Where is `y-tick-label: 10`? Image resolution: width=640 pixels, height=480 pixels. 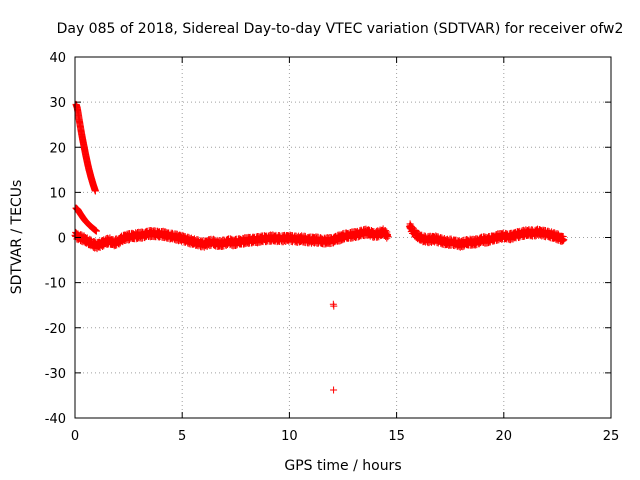
y-tick-label: 10 is located at coordinates (57, 193).